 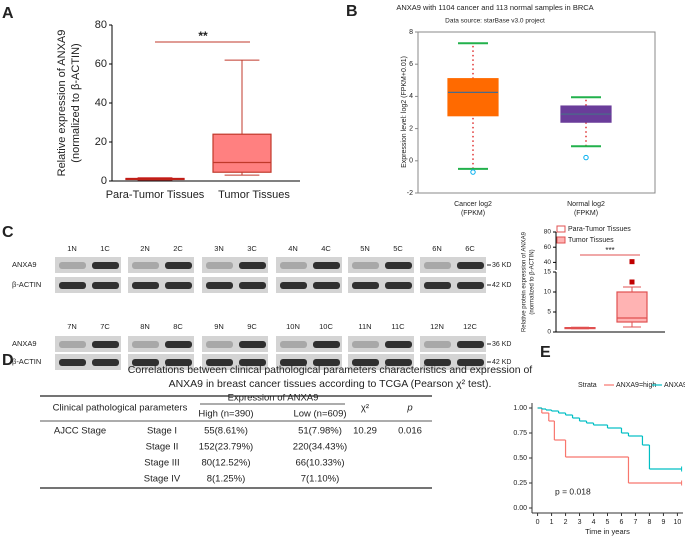 What do you see at coordinates (548, 262) in the screenshot?
I see `y-tick-label: 40` at bounding box center [548, 262].